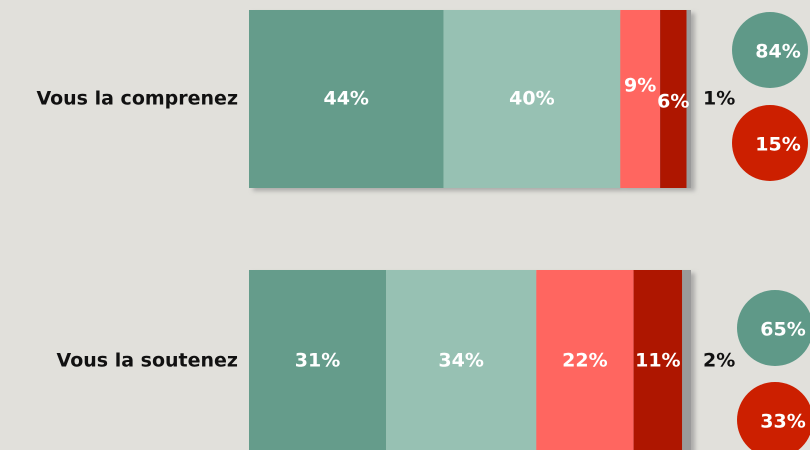  What do you see at coordinates (777, 145) in the screenshot?
I see `total-label: 15%` at bounding box center [777, 145].